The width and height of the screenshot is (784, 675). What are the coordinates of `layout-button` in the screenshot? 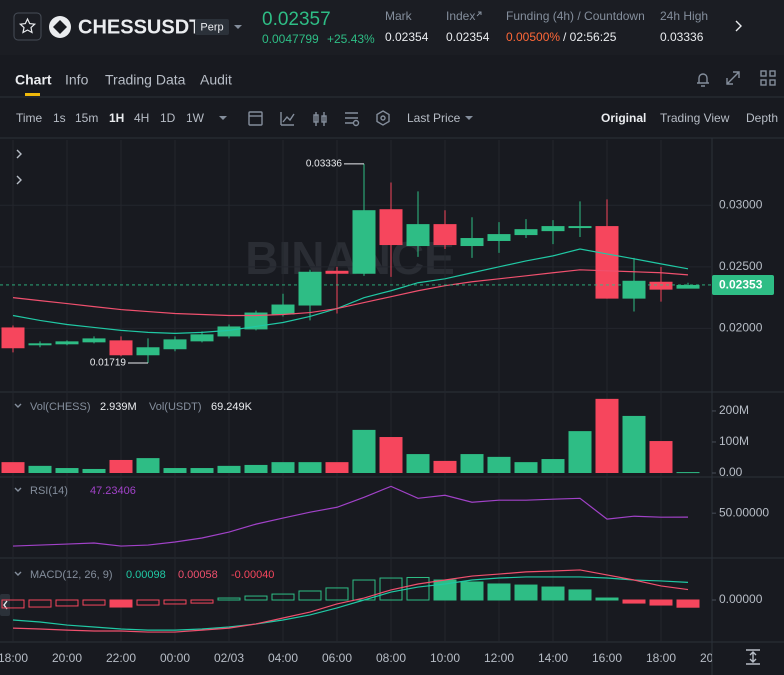 It's located at (768, 78).